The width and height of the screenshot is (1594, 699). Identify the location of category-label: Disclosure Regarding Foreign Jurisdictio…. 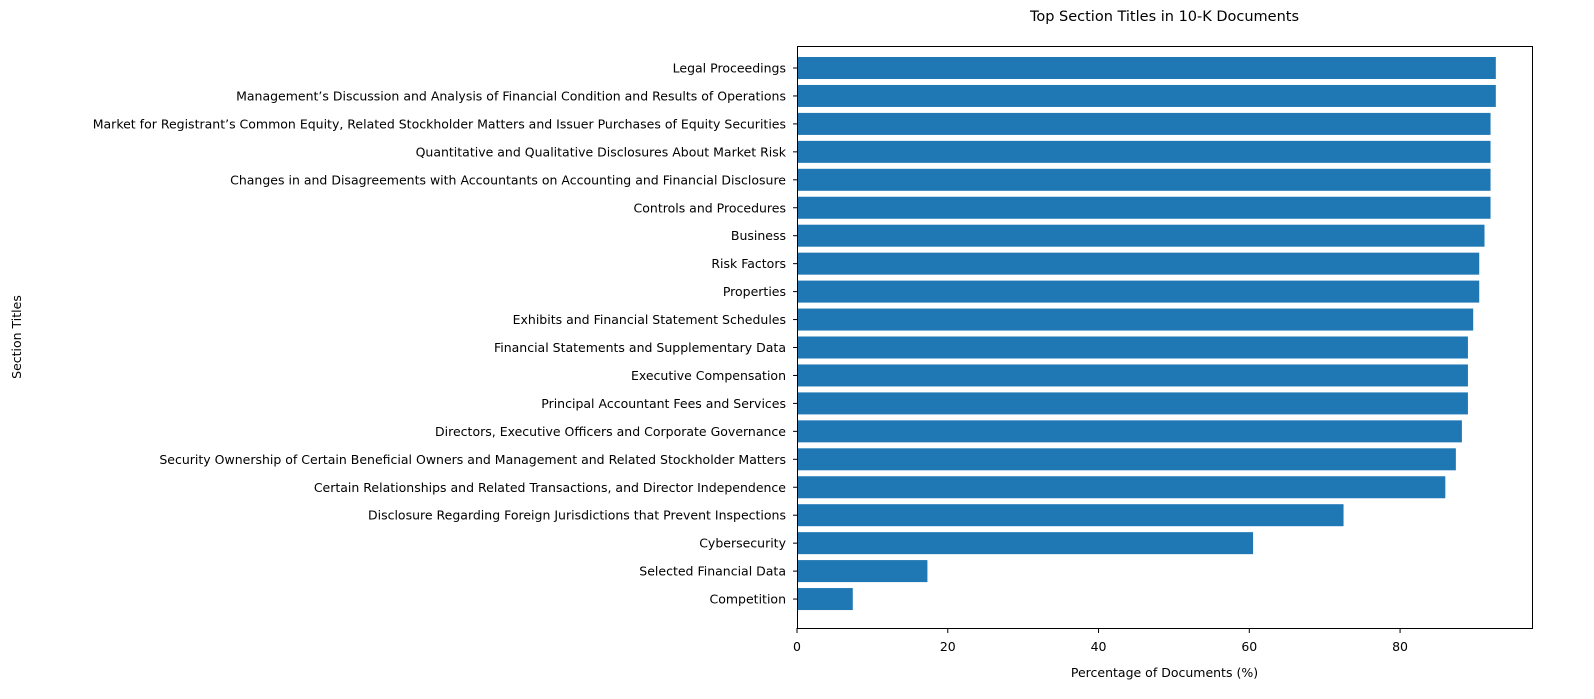
(577, 515).